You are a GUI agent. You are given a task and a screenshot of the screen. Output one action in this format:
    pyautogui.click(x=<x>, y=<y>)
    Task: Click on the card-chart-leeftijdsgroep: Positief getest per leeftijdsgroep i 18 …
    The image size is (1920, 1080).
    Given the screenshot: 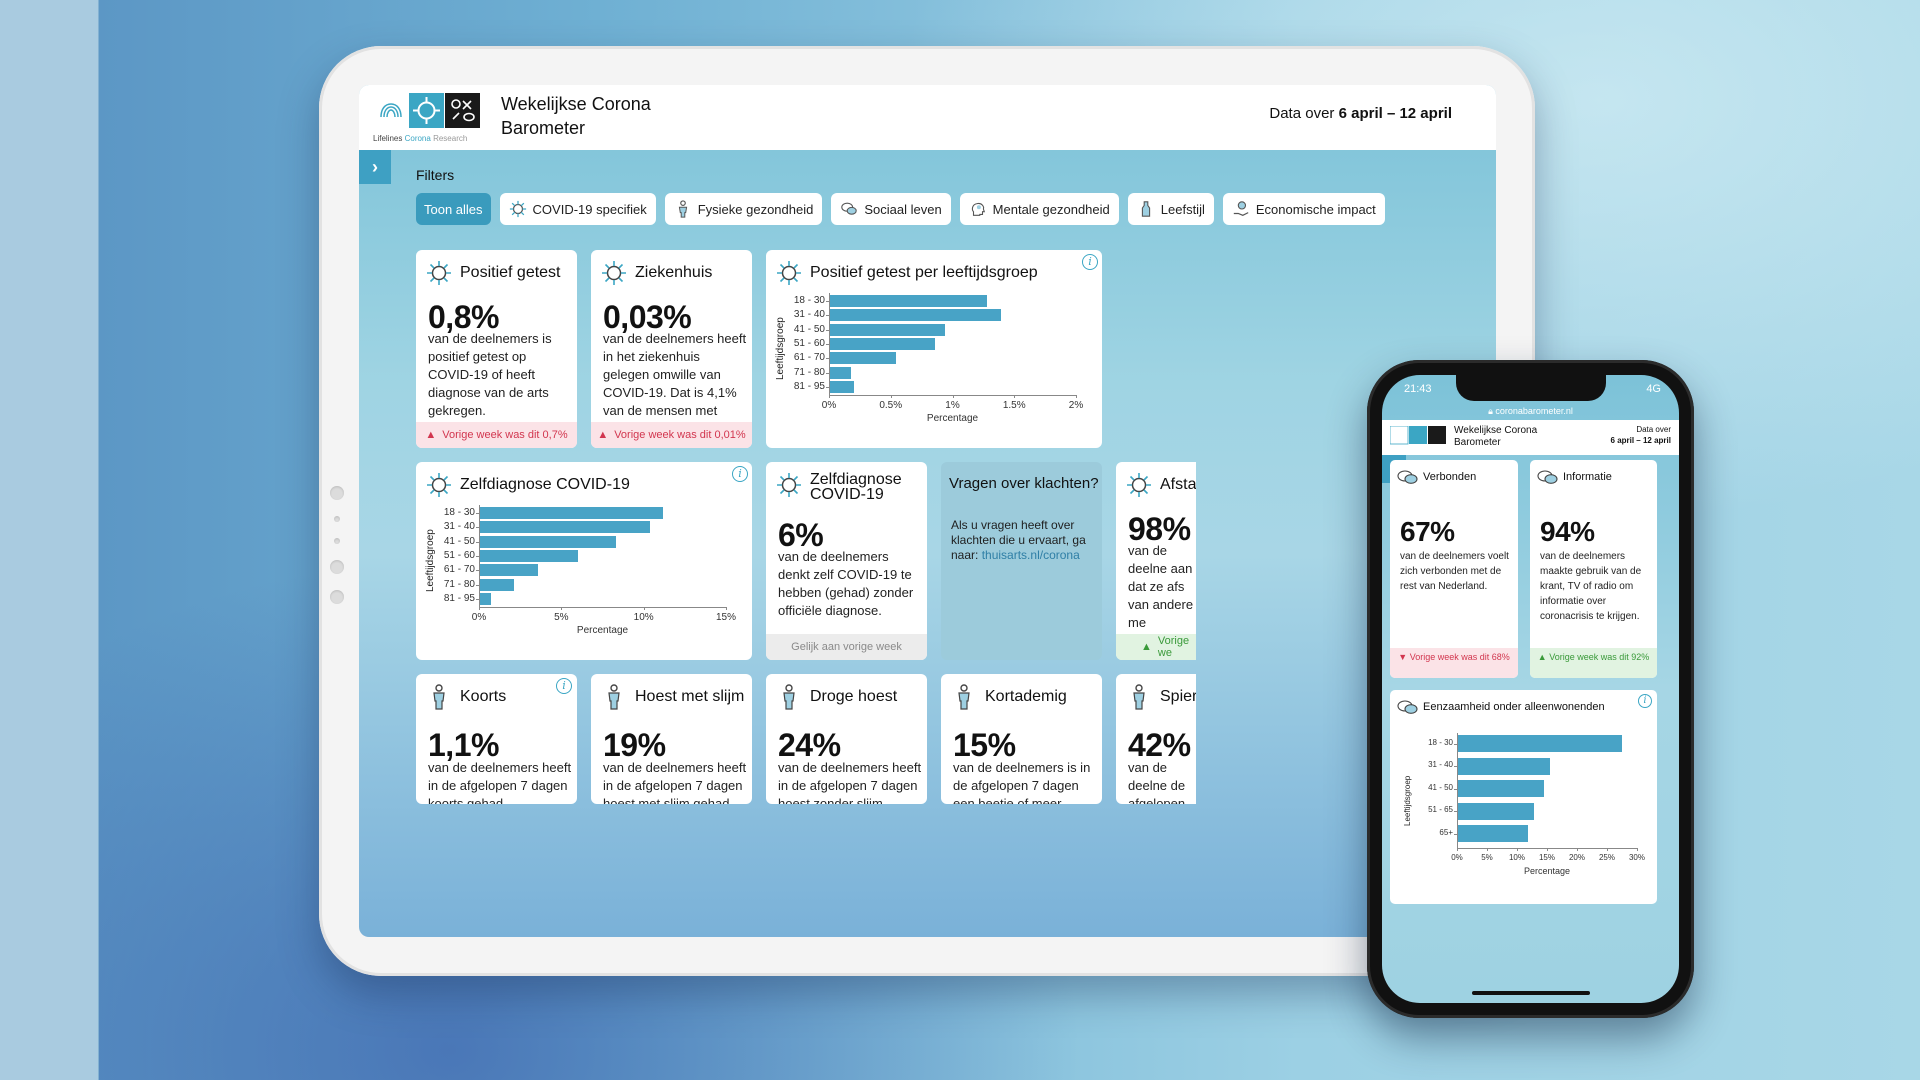 What is the action you would take?
    pyautogui.click(x=934, y=349)
    